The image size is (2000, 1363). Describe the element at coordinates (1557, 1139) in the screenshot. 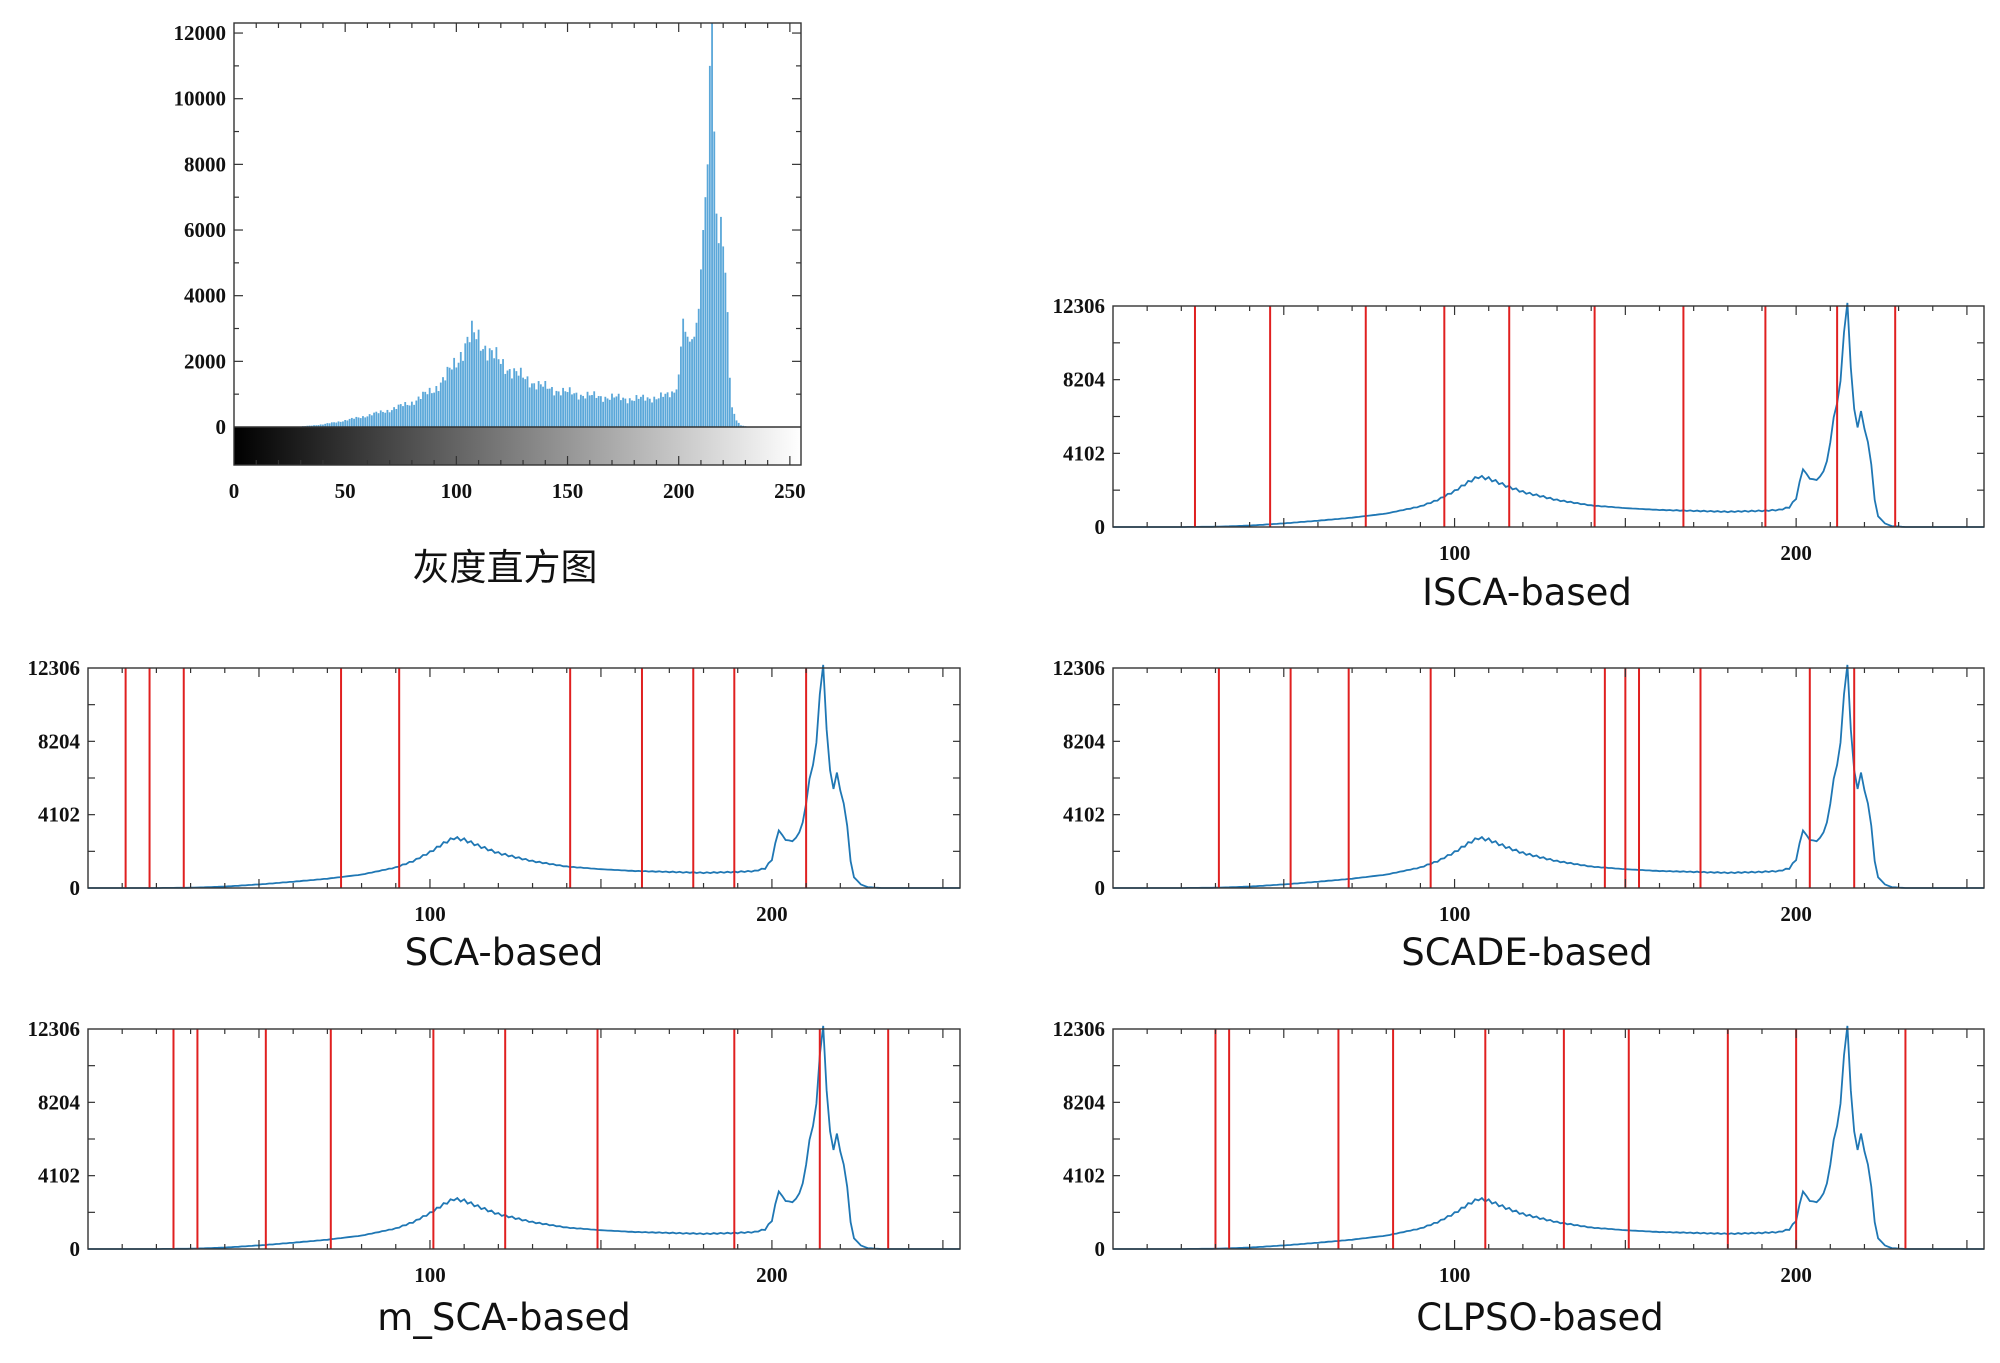

I see `clpso-minor-ticks` at that location.